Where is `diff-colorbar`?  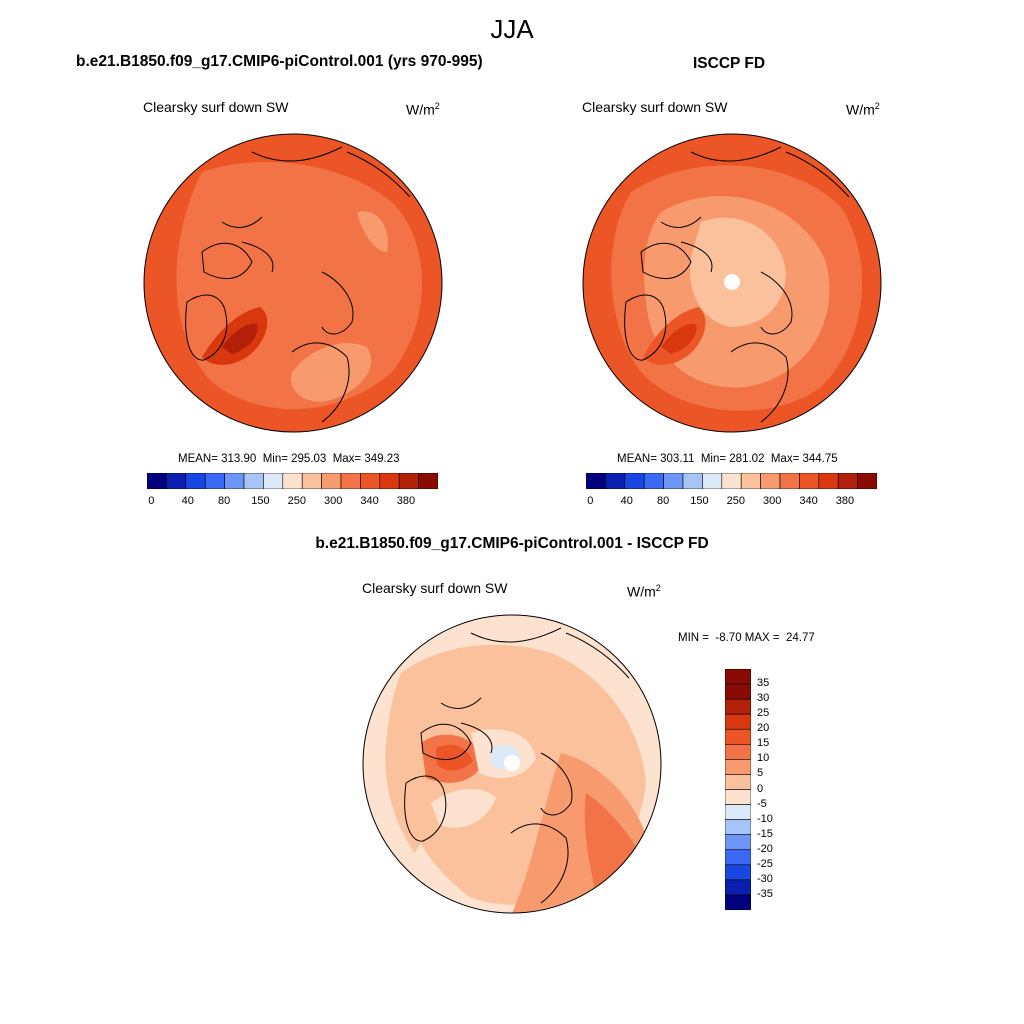
diff-colorbar is located at coordinates (738, 789).